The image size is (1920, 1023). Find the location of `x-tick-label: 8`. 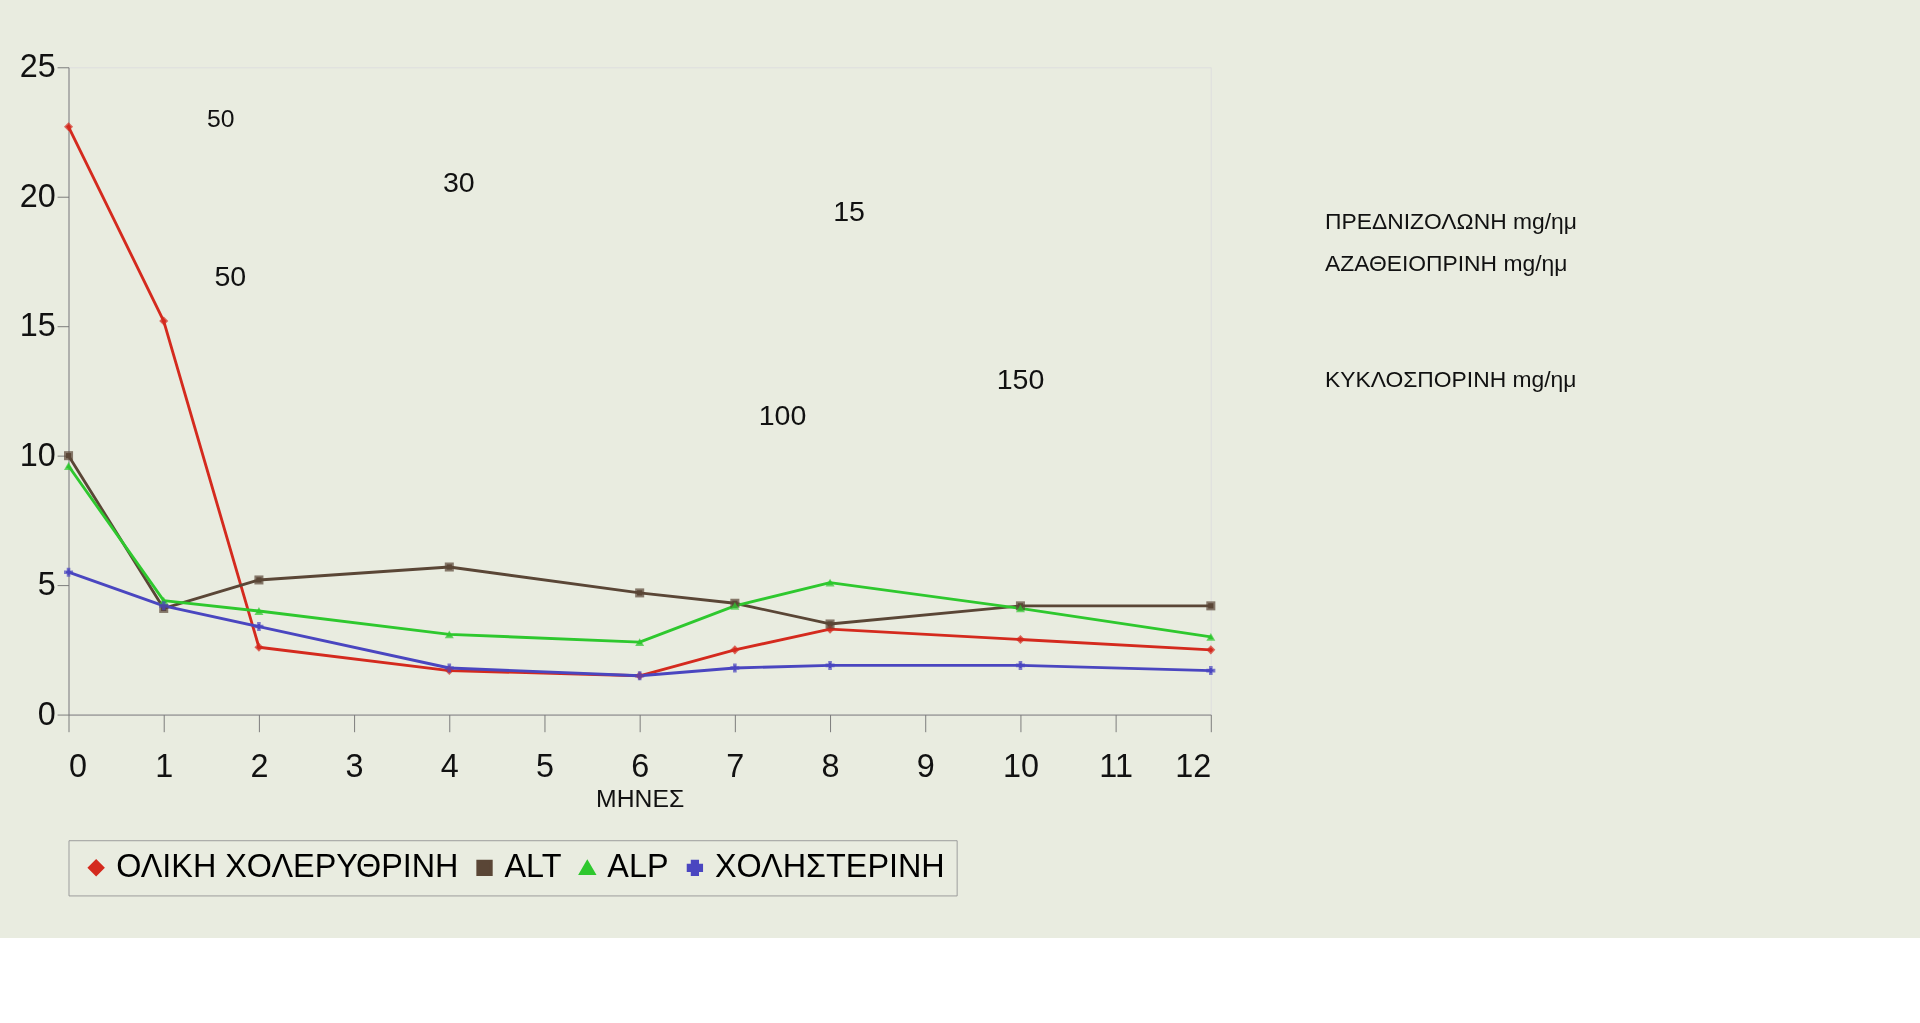

x-tick-label: 8 is located at coordinates (830, 765).